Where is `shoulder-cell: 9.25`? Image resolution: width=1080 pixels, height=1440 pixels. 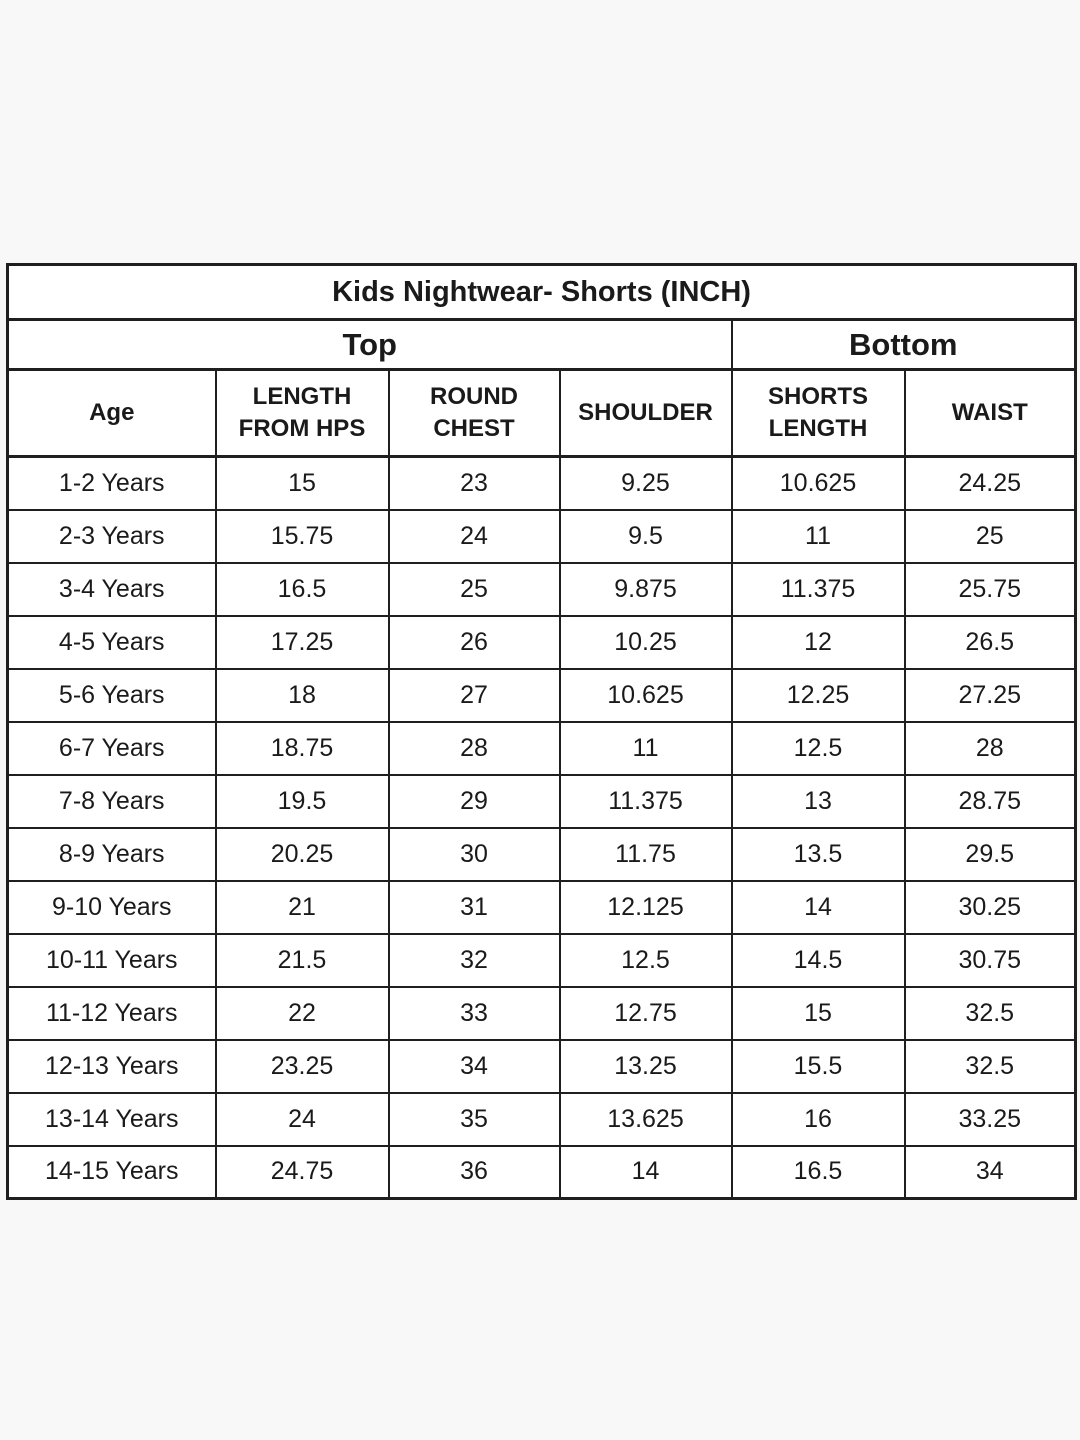 shoulder-cell: 9.25 is located at coordinates (645, 483).